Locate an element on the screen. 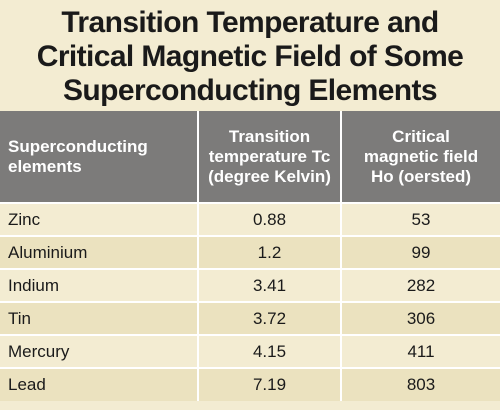 Image resolution: width=500 pixels, height=410 pixels. title-line-2: Critical Magnetic Field of Some is located at coordinates (250, 56).